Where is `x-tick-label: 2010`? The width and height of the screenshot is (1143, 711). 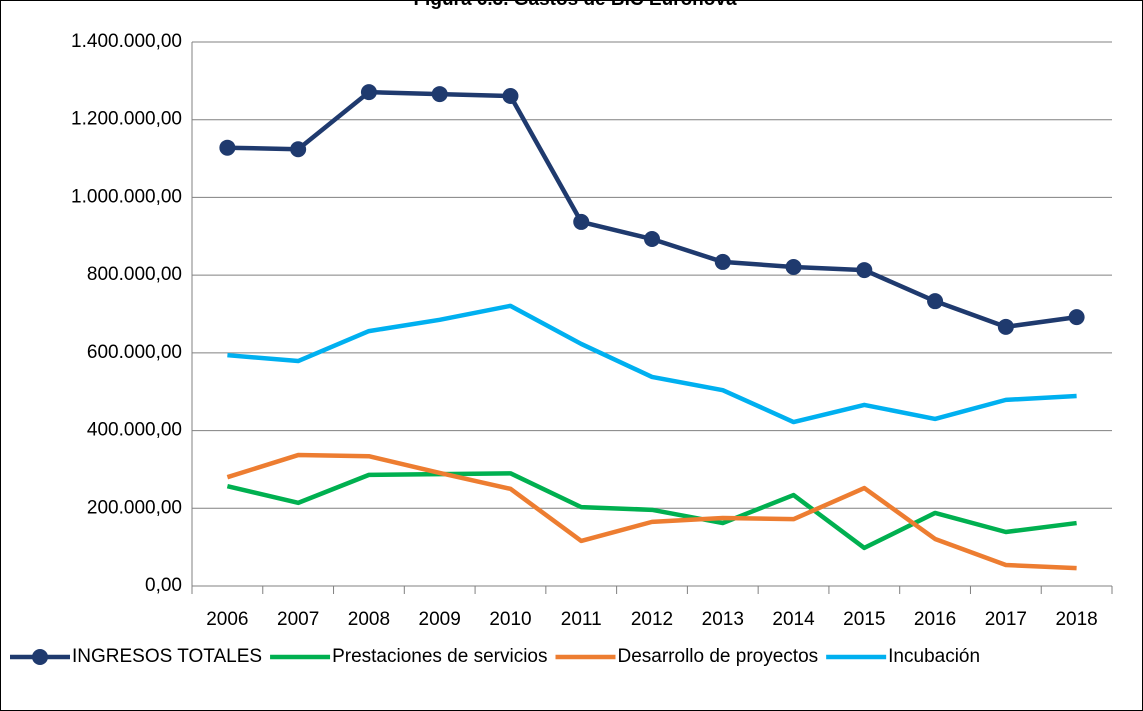 x-tick-label: 2010 is located at coordinates (510, 619).